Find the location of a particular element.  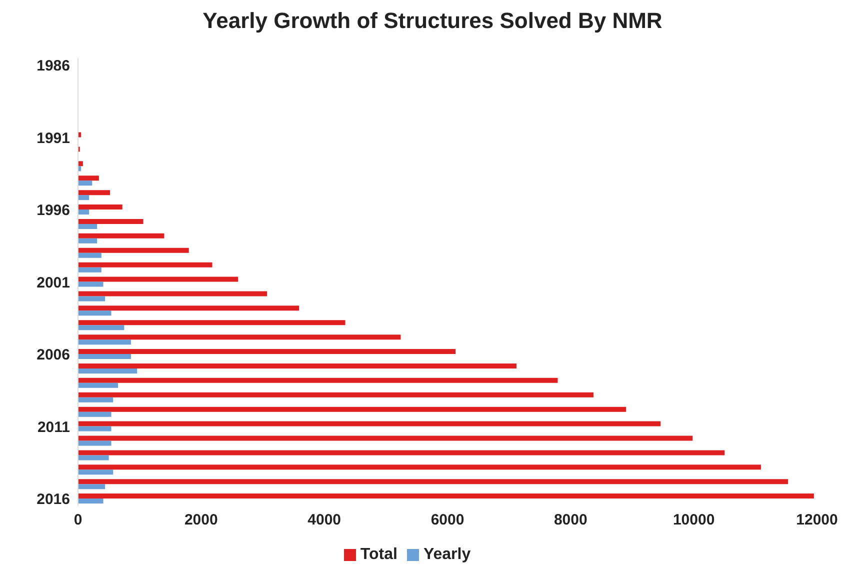

y-tick-label: 1996 is located at coordinates (53, 211).